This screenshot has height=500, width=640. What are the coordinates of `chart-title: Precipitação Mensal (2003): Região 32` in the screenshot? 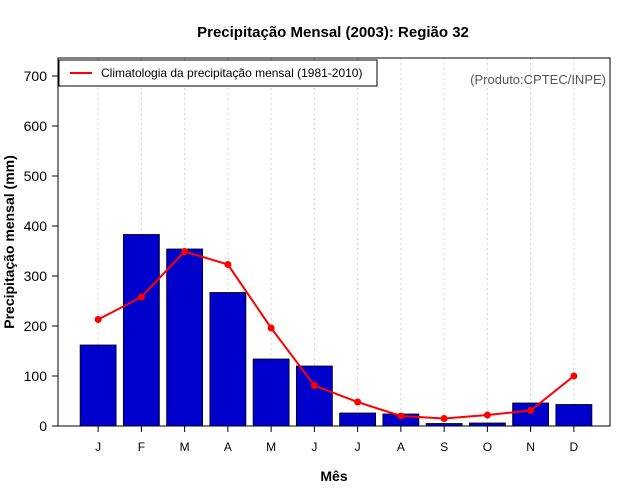 It's located at (333, 32).